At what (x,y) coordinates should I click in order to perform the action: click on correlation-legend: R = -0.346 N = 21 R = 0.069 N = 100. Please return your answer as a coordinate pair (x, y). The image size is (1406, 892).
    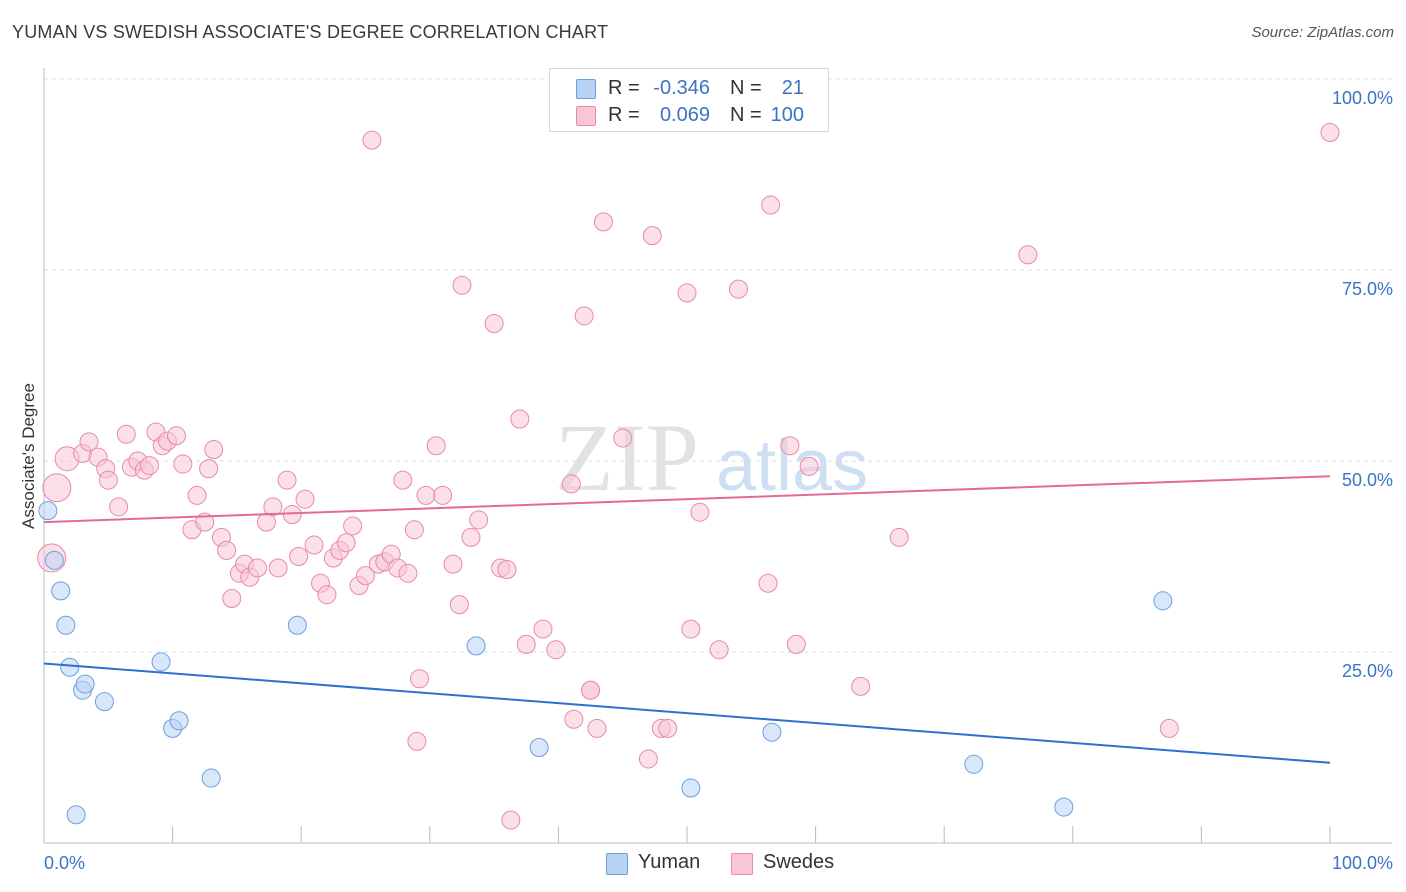
    Looking at the image, I should click on (689, 100).